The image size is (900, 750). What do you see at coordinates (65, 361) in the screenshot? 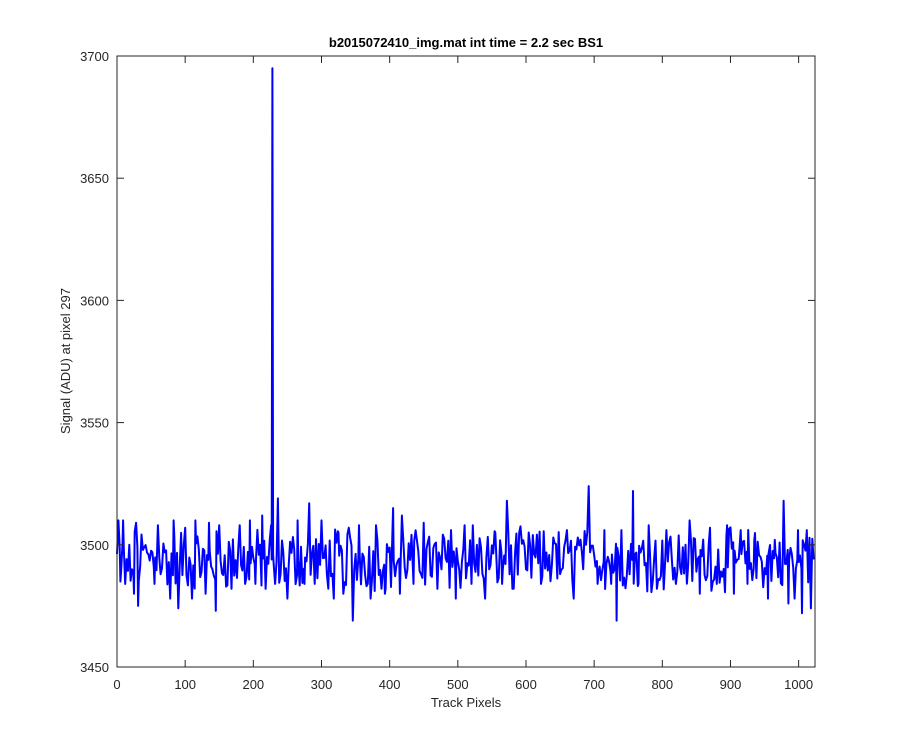
I see `y-axis-label: Signal (ADU) at pixel 297` at bounding box center [65, 361].